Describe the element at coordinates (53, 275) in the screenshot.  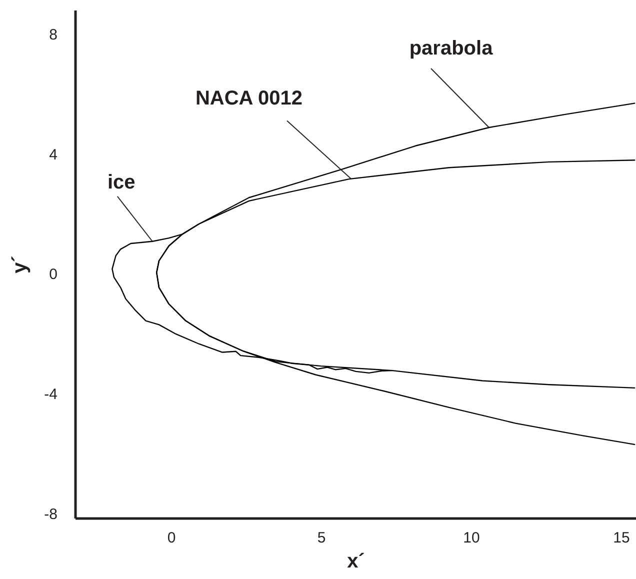
I see `y-tick-label: 0` at that location.